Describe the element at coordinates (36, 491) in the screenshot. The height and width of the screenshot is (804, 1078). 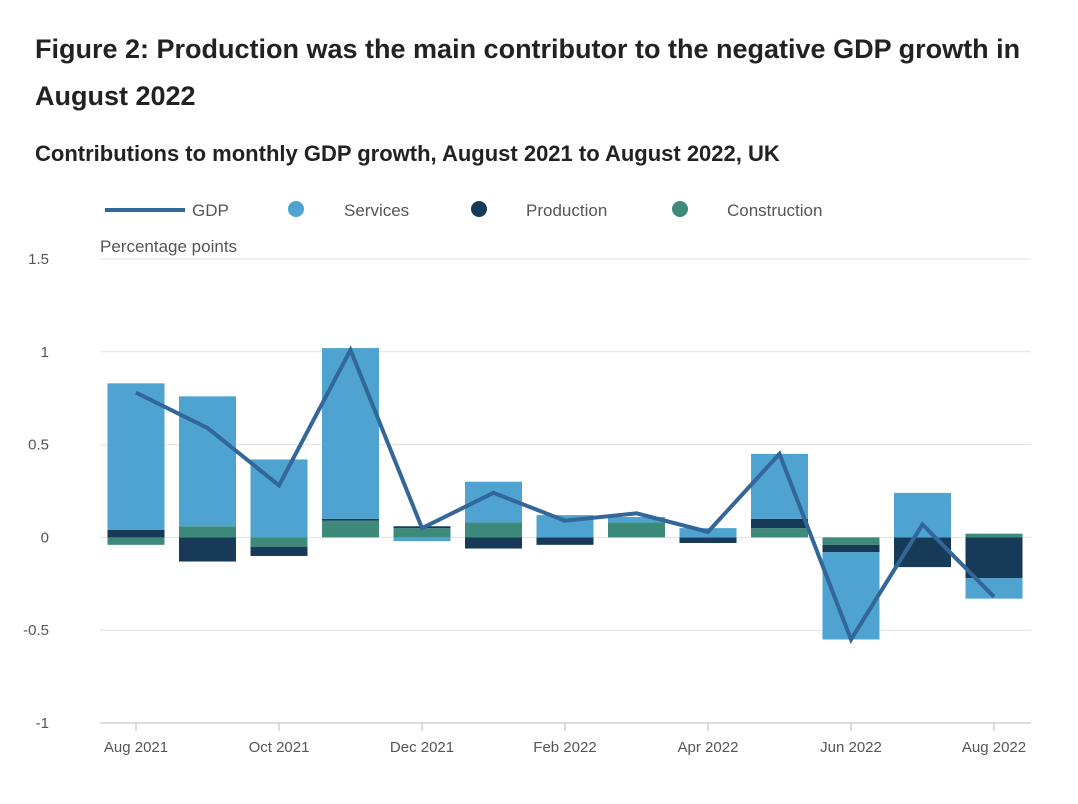
I see `y-axis-ticks: -1 -0.5 0 0.5 1 1.5` at that location.